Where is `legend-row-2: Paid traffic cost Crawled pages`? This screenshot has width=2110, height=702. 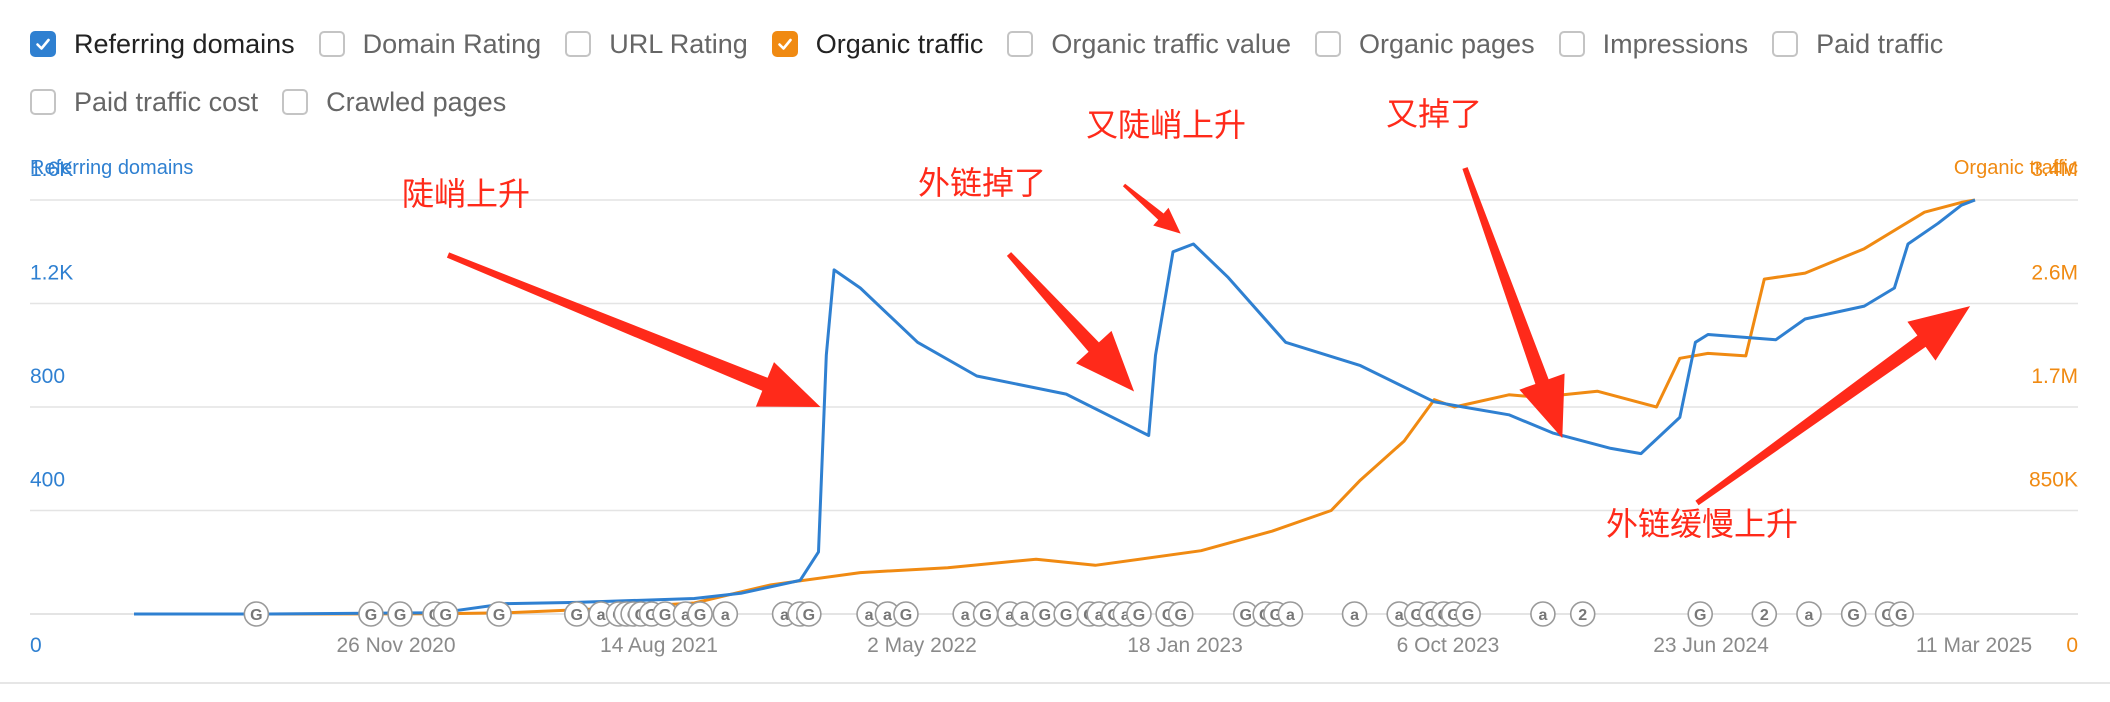 legend-row-2: Paid traffic cost Crawled pages is located at coordinates (1060, 102).